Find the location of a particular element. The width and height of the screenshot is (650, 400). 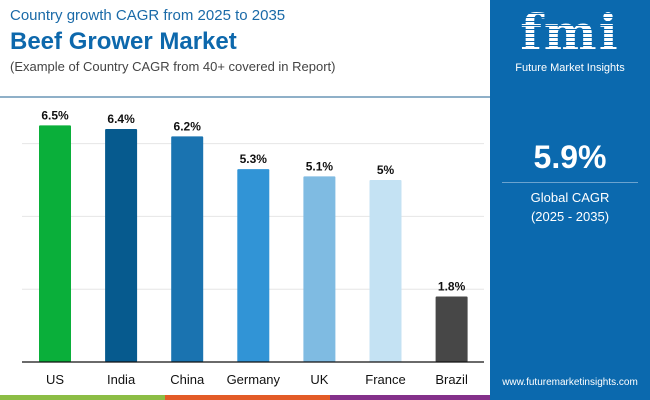

x-tick-label: UK is located at coordinates (319, 379).